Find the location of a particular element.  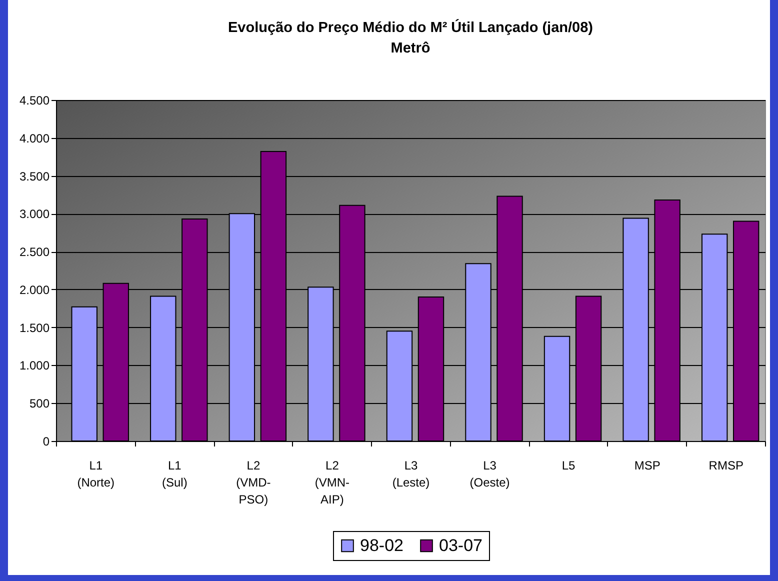

y-tick-label: 500 is located at coordinates (39, 403).